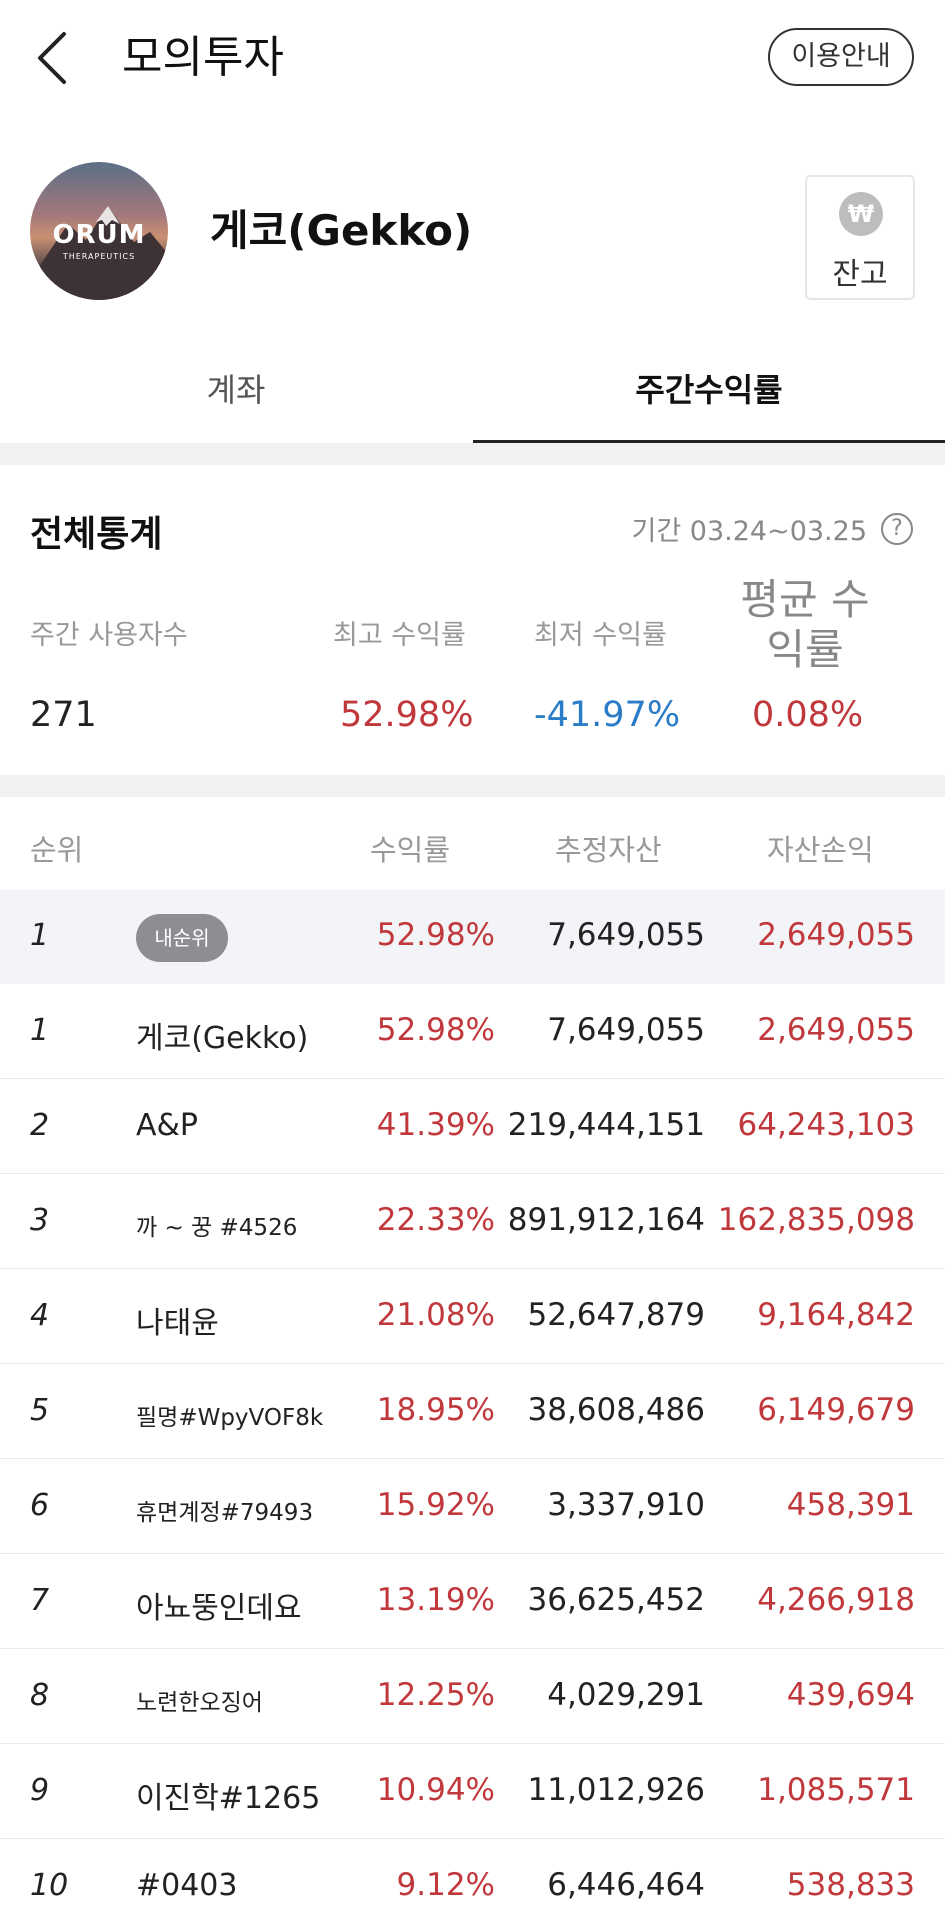 This screenshot has width=945, height=1920. I want to click on return-rate: 12.25%, so click(435, 1695).